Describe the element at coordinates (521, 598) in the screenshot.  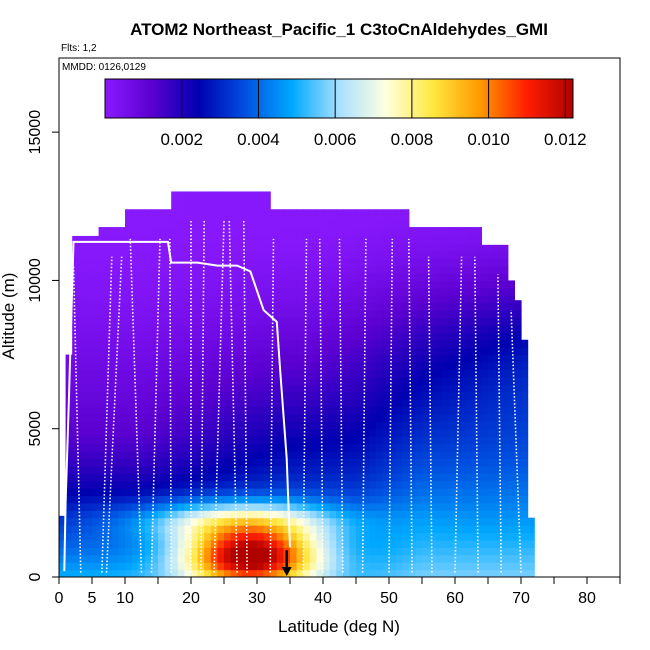
I see `x-tick-label: 70` at that location.